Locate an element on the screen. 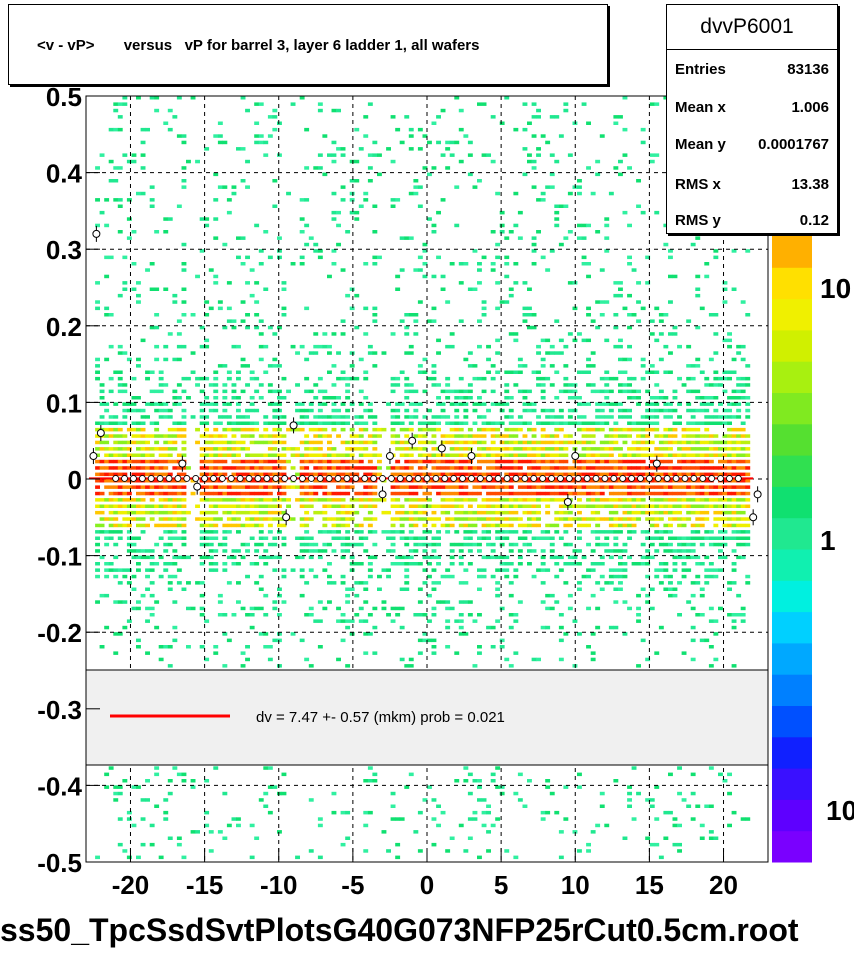  color-scale-band is located at coordinates (792, 408).